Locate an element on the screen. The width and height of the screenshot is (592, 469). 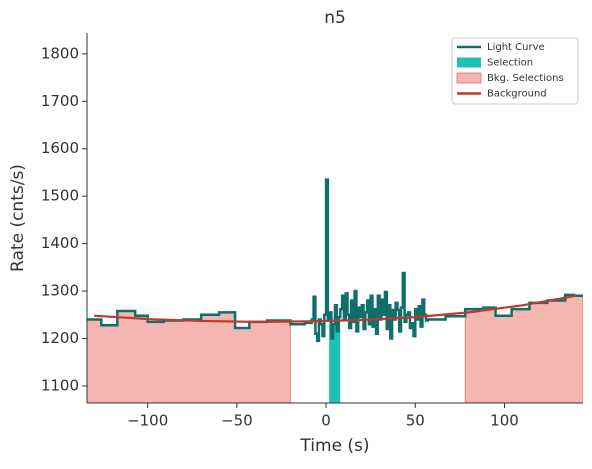
legend-label: Light Curve is located at coordinates (516, 47).